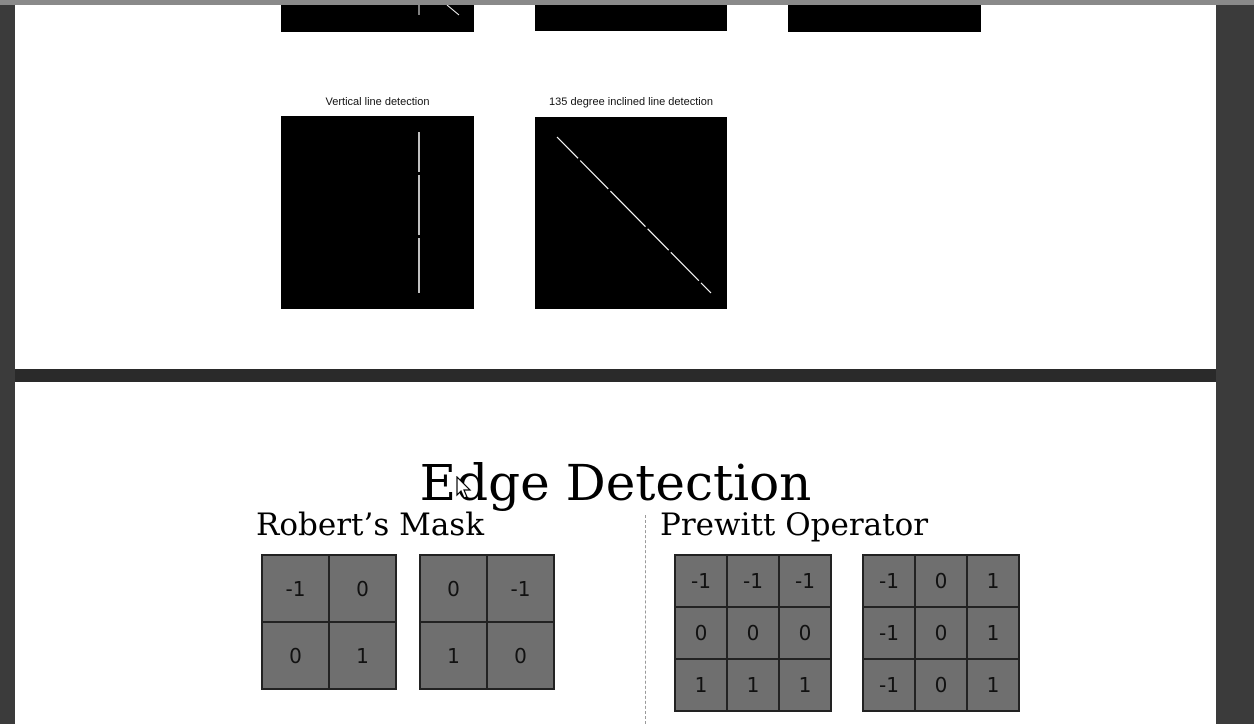  I want to click on vertical-line-drawing, so click(419, 213).